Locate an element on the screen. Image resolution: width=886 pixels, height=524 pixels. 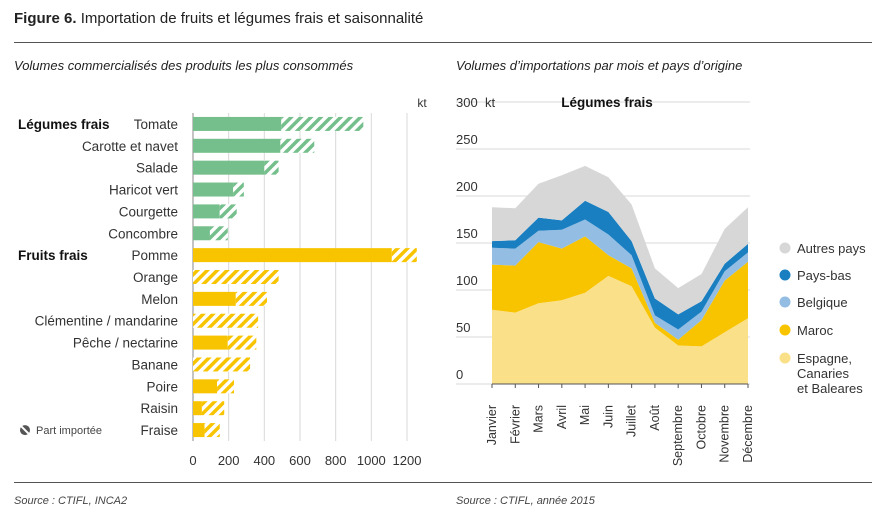
chart-title: Légumes frais is located at coordinates (607, 102).